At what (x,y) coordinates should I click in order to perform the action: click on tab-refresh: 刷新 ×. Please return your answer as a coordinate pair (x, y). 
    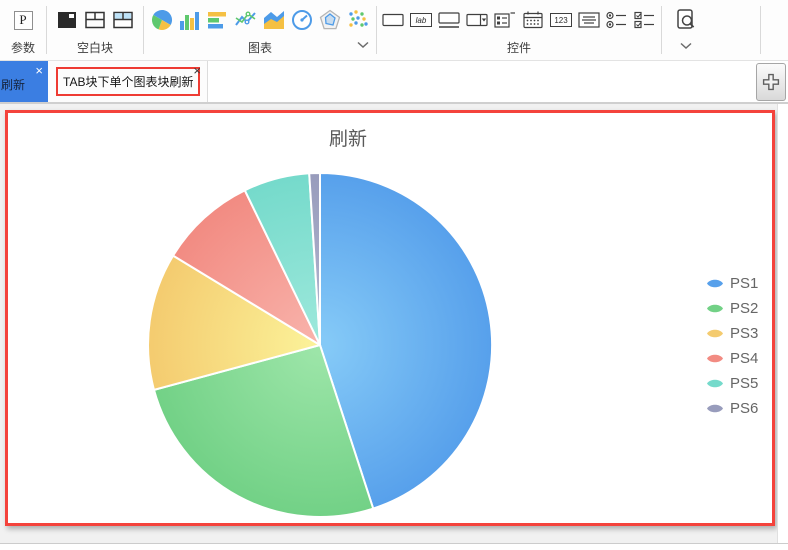
    Looking at the image, I should click on (24, 81).